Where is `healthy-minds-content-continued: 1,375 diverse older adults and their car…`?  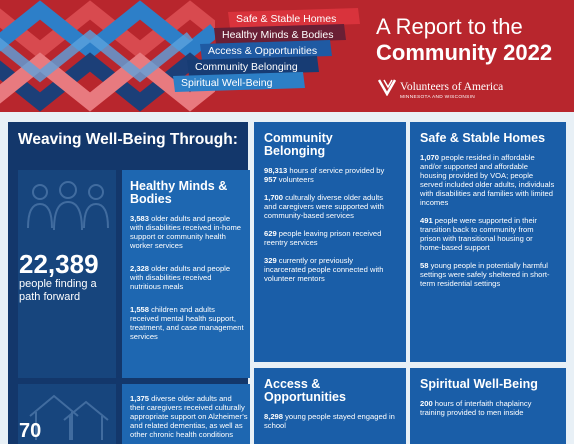
healthy-minds-content-continued: 1,375 diverse older adults and their car… is located at coordinates (189, 419).